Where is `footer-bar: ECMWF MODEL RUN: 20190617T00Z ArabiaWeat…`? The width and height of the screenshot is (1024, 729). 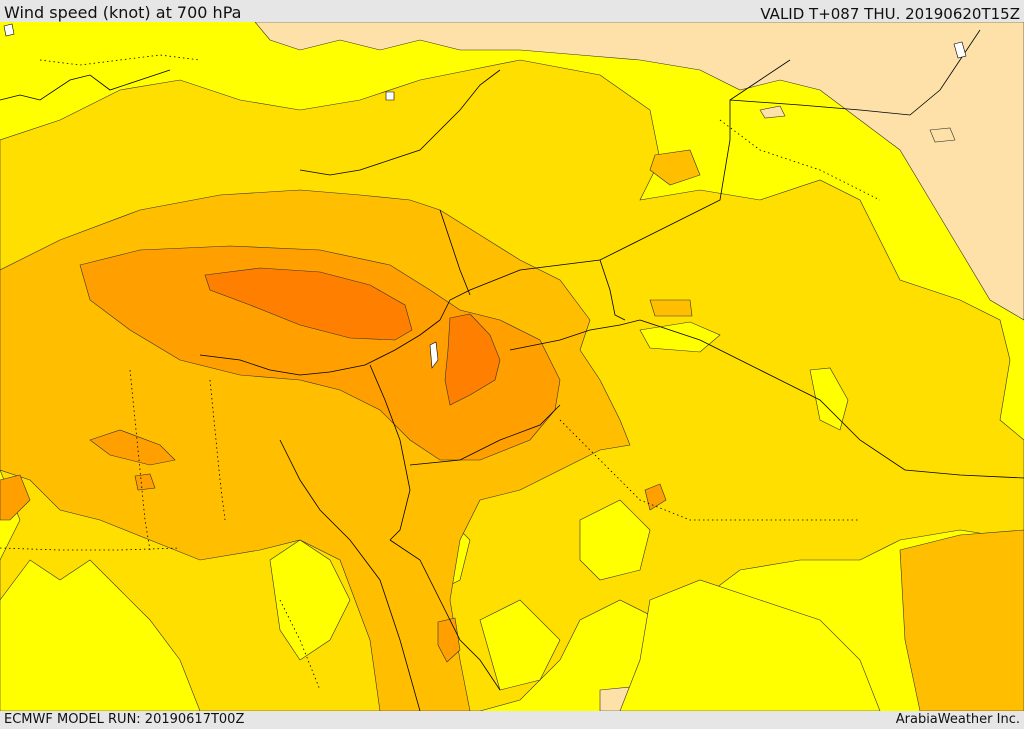
footer-bar: ECMWF MODEL RUN: 20190617T00Z ArabiaWeat… is located at coordinates (512, 720).